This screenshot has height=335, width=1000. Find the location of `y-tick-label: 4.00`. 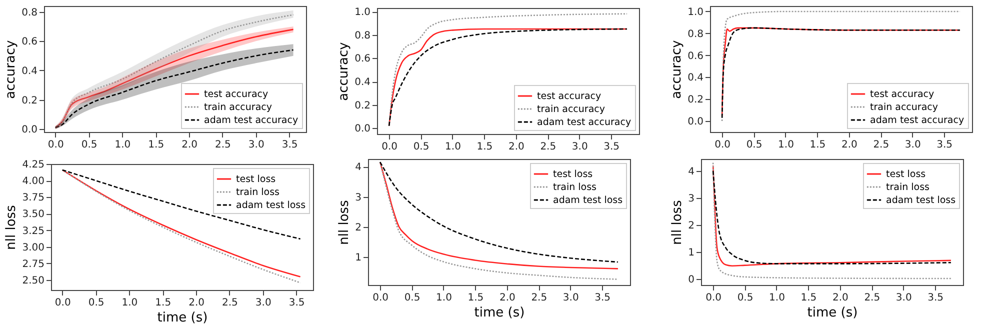

y-tick-label: 4.00 is located at coordinates (33, 182).